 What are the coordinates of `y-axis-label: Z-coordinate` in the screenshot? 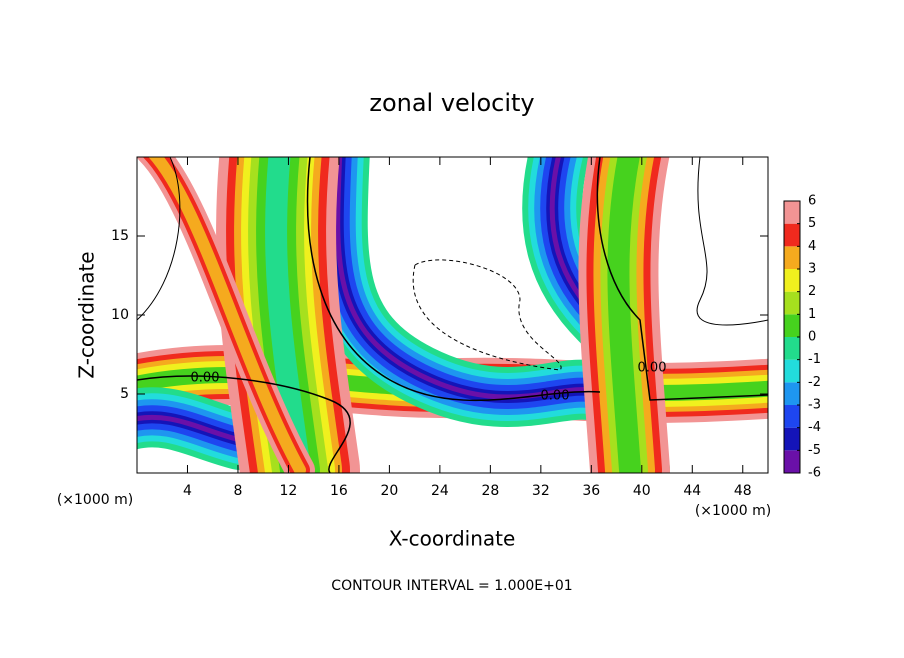 It's located at (87, 314).